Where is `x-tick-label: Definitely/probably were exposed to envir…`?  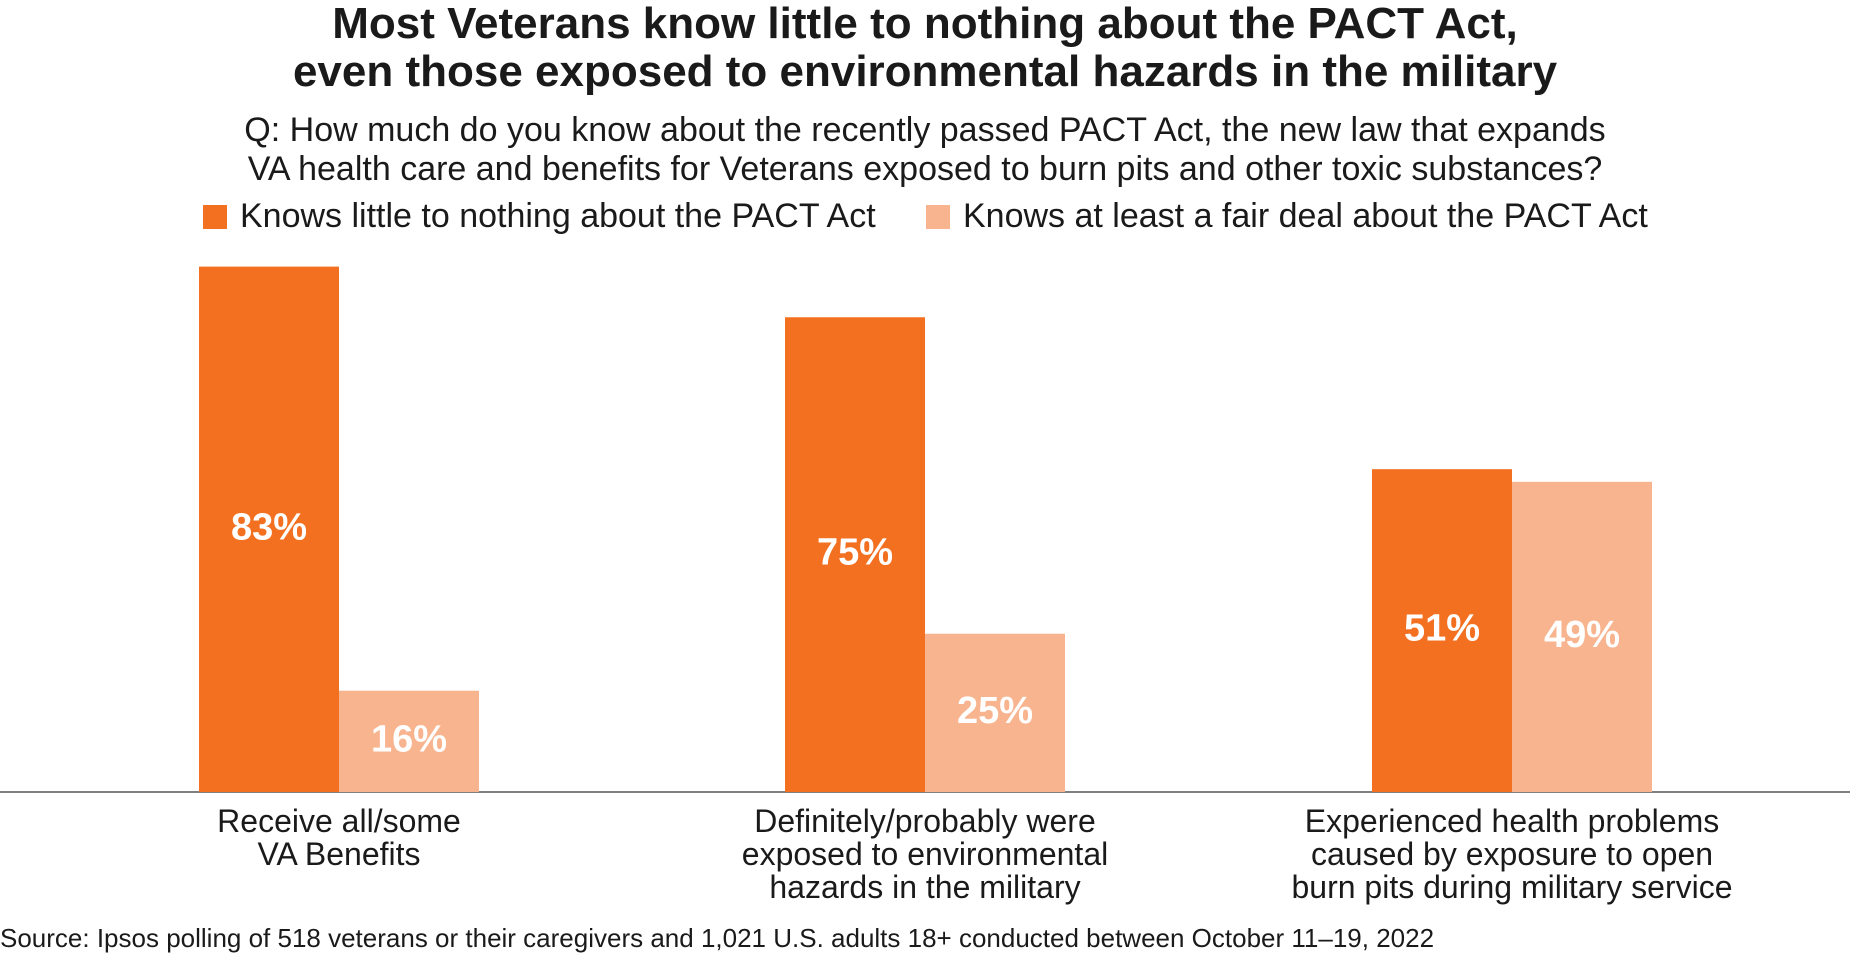
x-tick-label: Definitely/probably were exposed to envir… is located at coordinates (925, 854).